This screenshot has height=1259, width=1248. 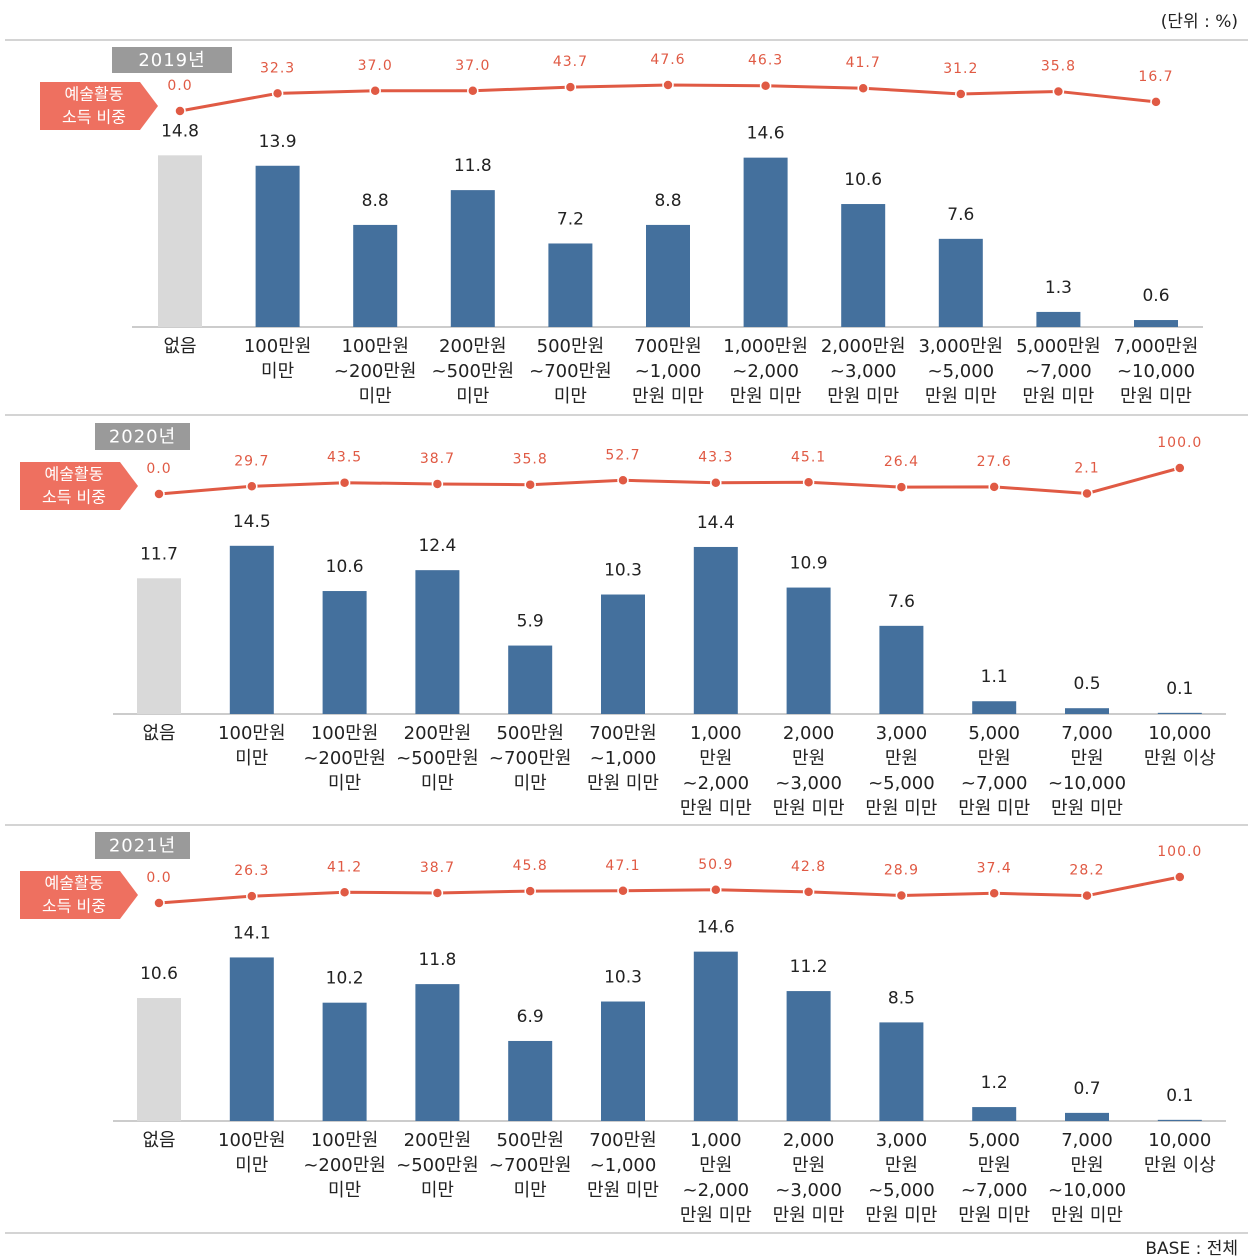 What do you see at coordinates (622, 866) in the screenshot?
I see `line-value-label: 47.1` at bounding box center [622, 866].